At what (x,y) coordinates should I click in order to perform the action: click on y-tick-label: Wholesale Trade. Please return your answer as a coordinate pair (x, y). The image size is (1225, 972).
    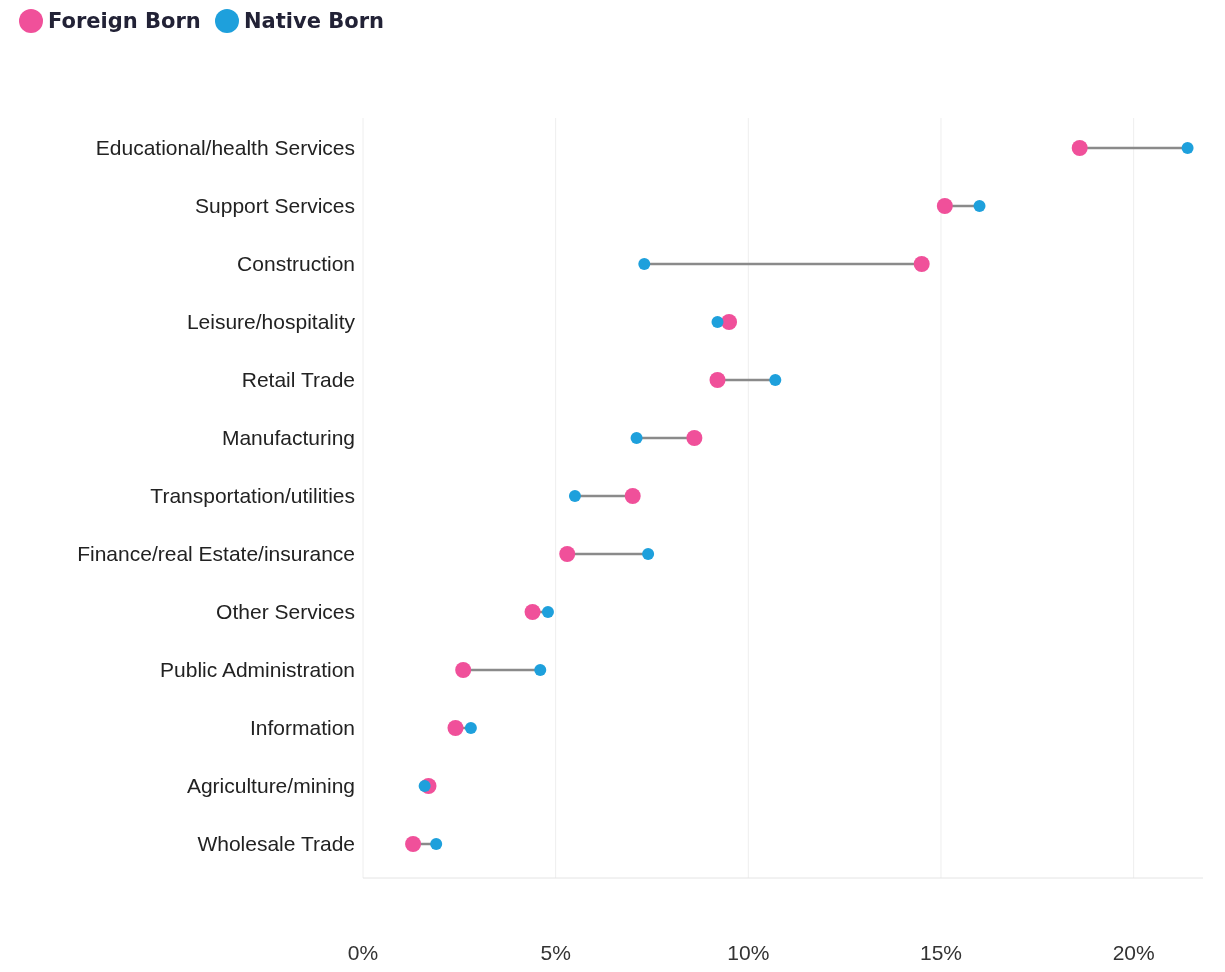
    Looking at the image, I should click on (276, 844).